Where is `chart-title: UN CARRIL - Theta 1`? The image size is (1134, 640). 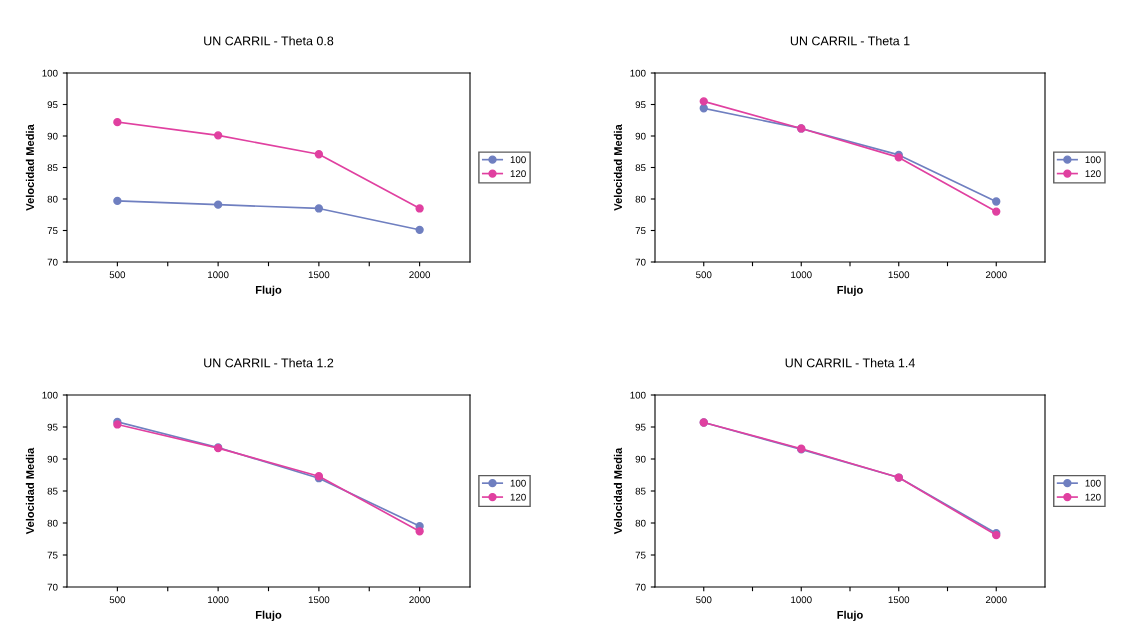 chart-title: UN CARRIL - Theta 1 is located at coordinates (850, 41).